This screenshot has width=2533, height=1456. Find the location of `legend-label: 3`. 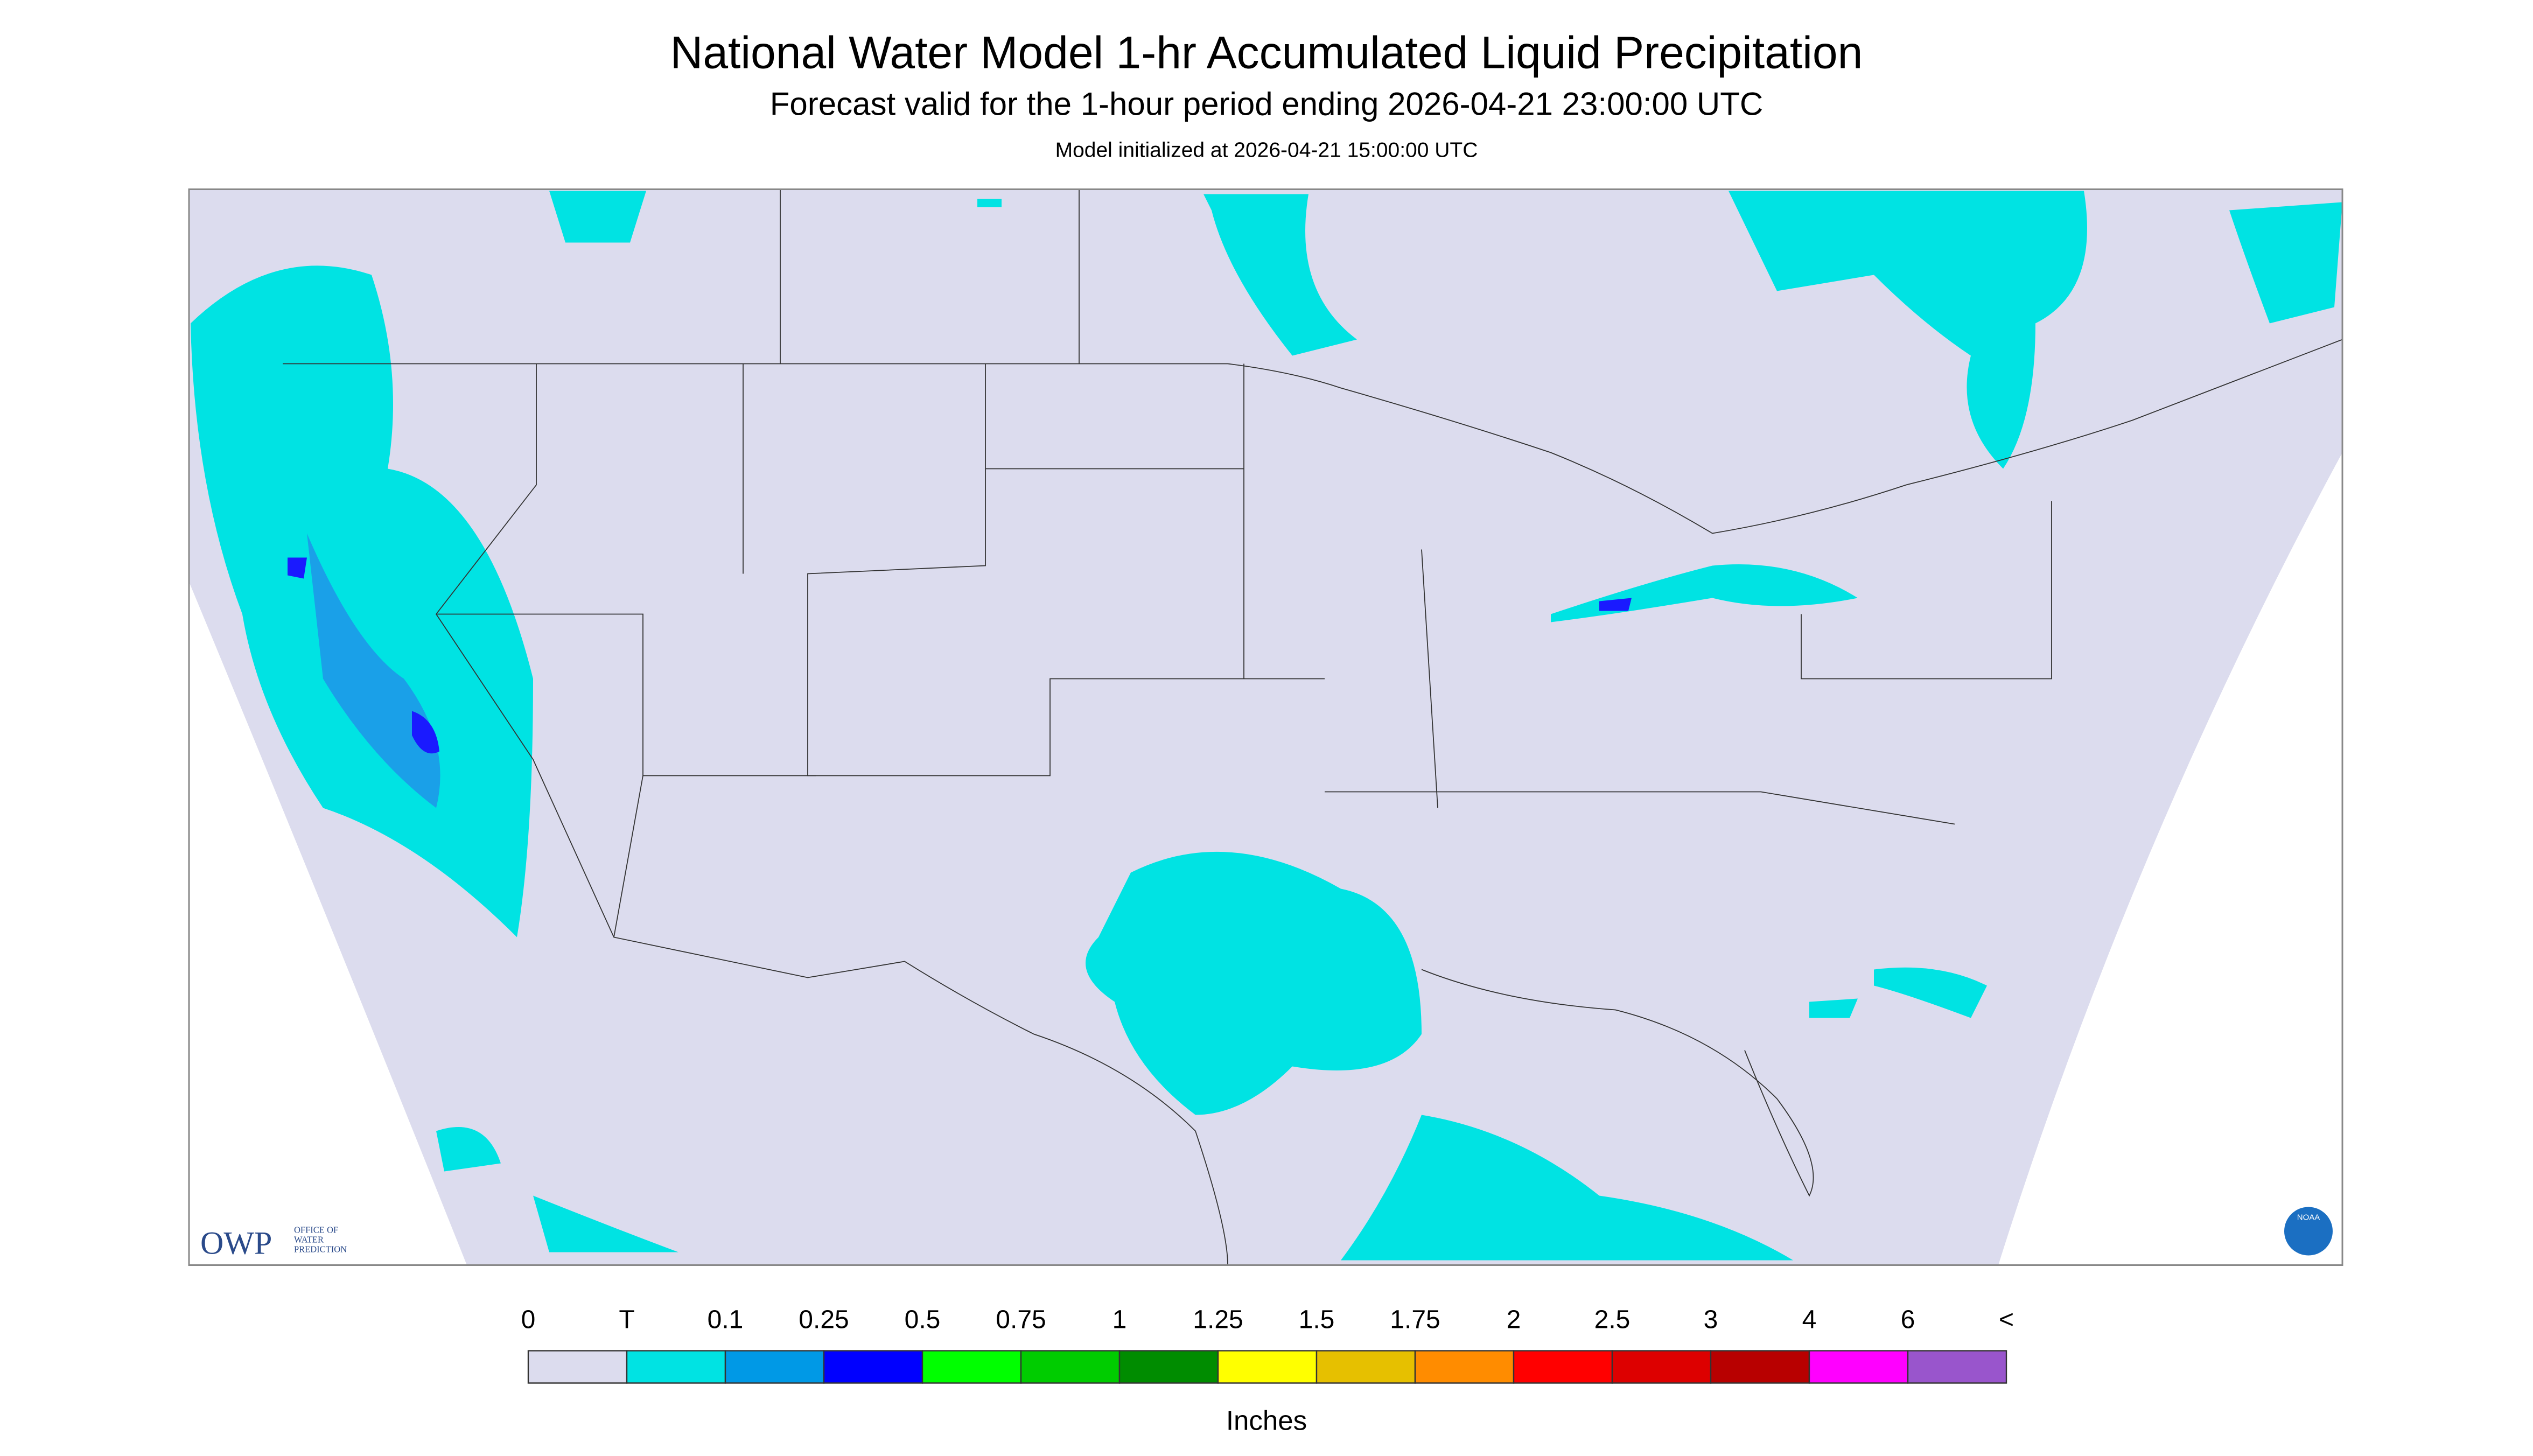

legend-label: 3 is located at coordinates (1711, 1320).